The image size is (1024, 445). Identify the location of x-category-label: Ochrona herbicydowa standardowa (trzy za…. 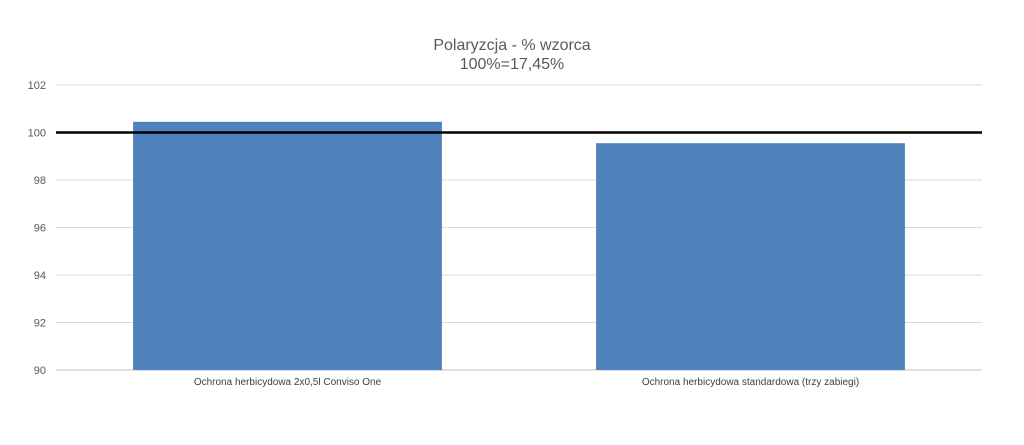
(750, 382).